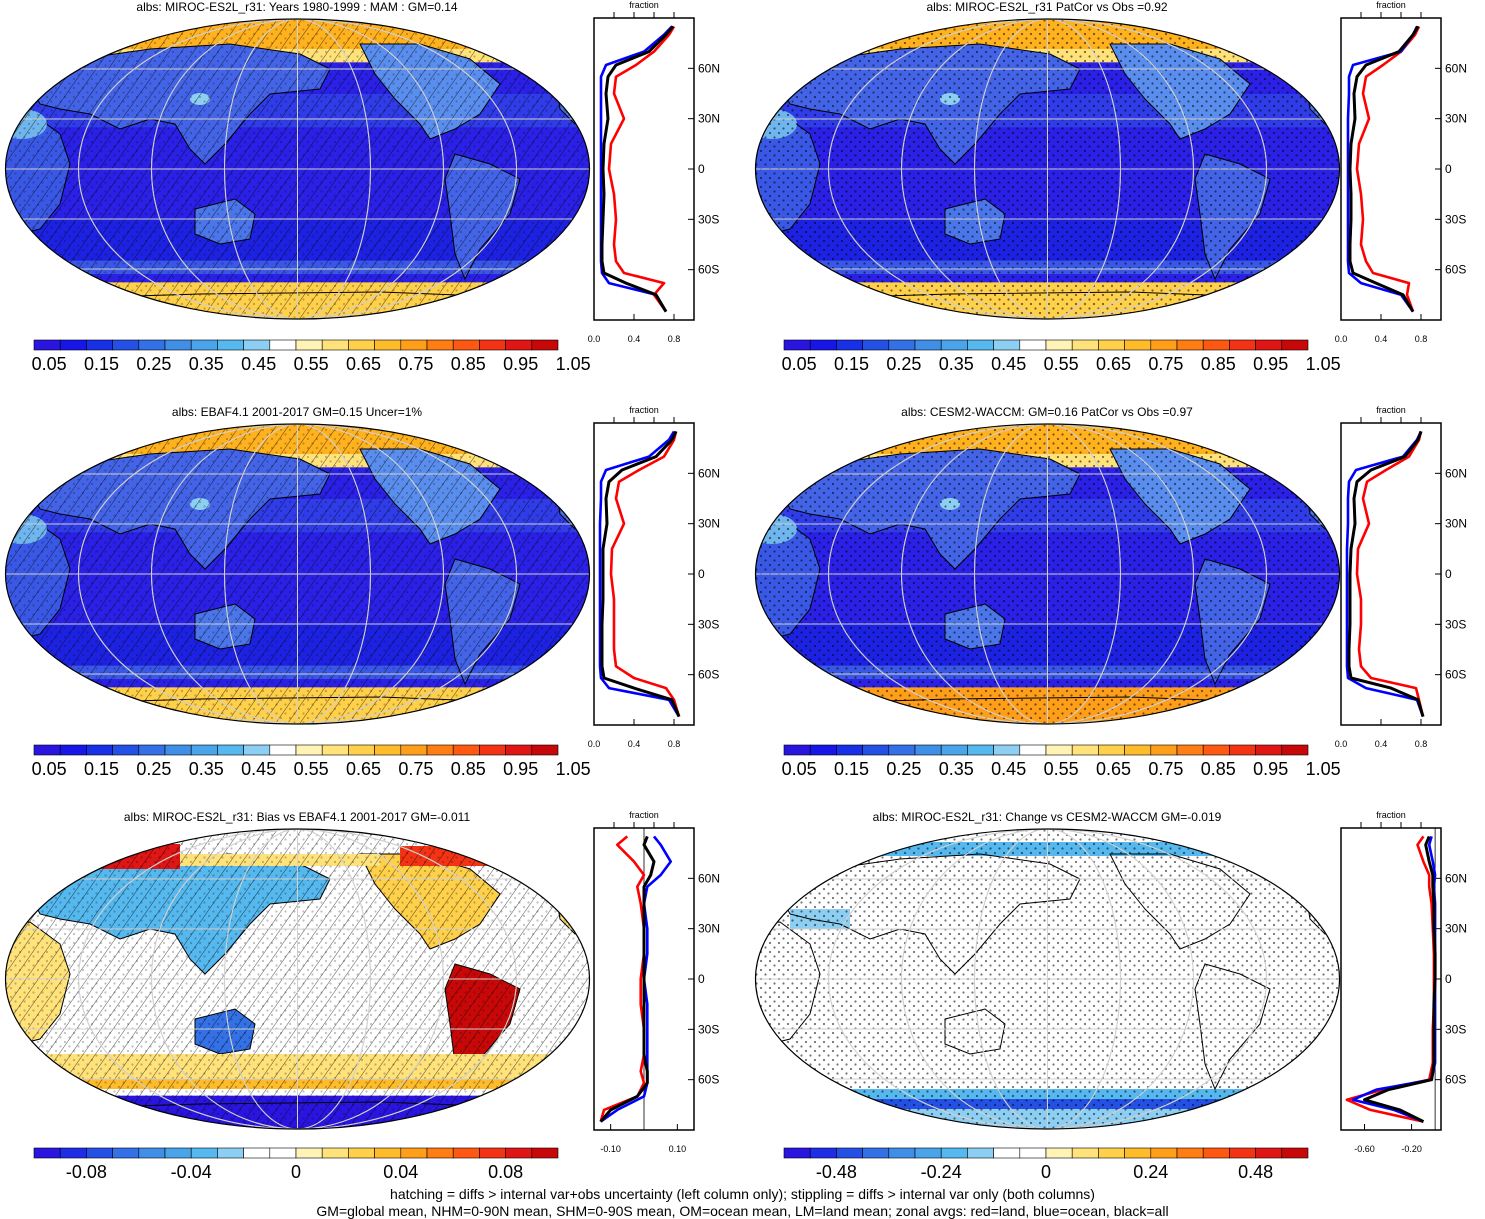 This screenshot has width=1485, height=1219. I want to click on zonal-x-label: 0.4, so click(634, 339).